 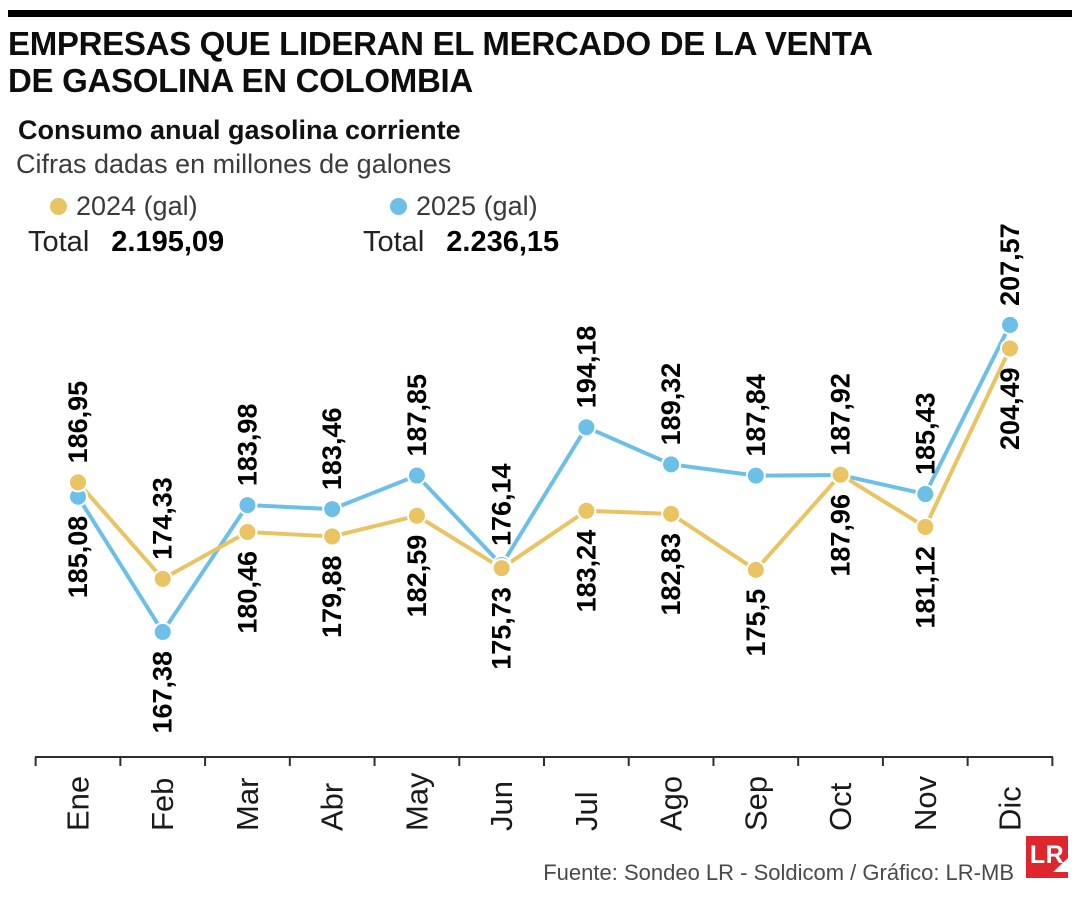 I want to click on value-label-top: 186,95, so click(x=78, y=422).